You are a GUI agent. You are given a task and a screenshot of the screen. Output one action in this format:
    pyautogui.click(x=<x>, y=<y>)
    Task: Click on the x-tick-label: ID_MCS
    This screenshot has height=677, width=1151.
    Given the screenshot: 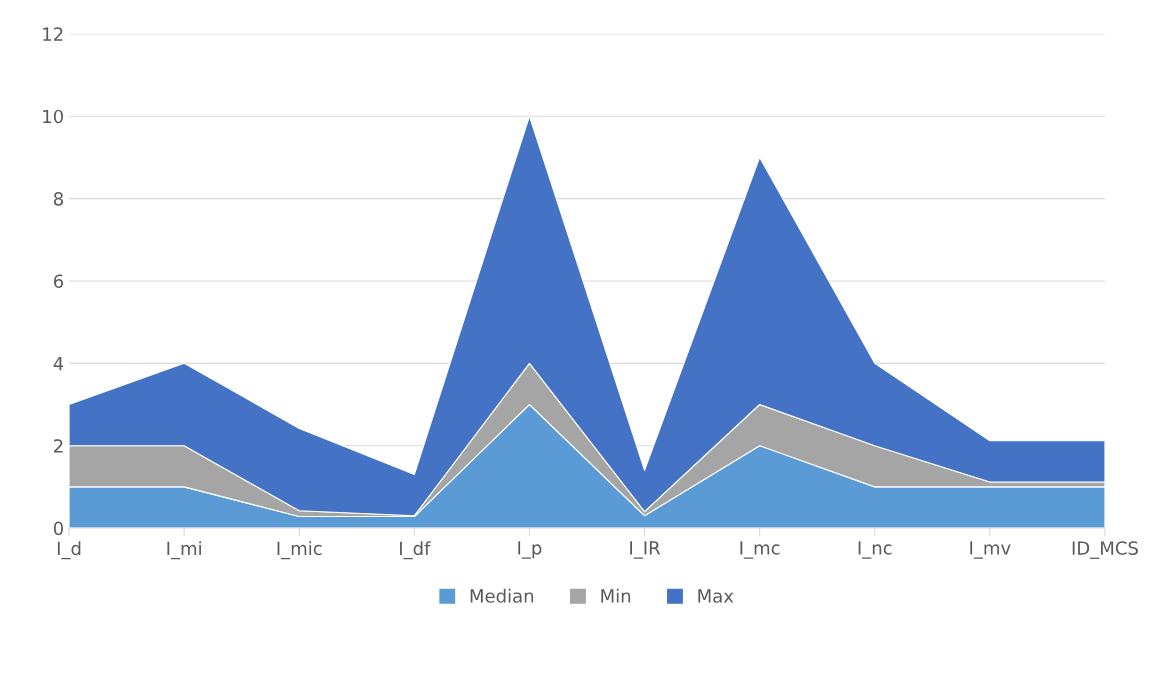 What is the action you would take?
    pyautogui.click(x=1105, y=550)
    